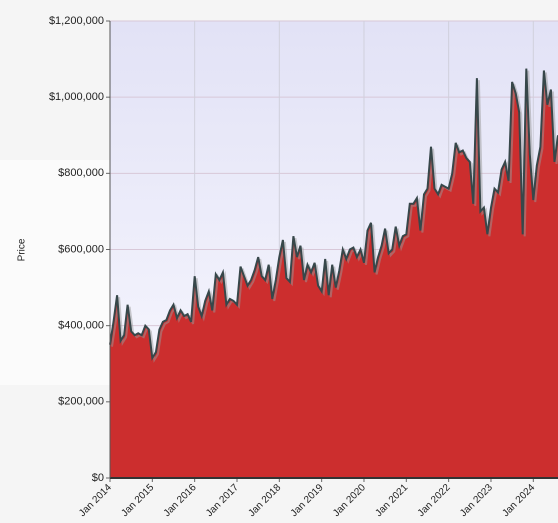 The height and width of the screenshot is (523, 558). I want to click on y-tick-label: $800,000, so click(81, 173).